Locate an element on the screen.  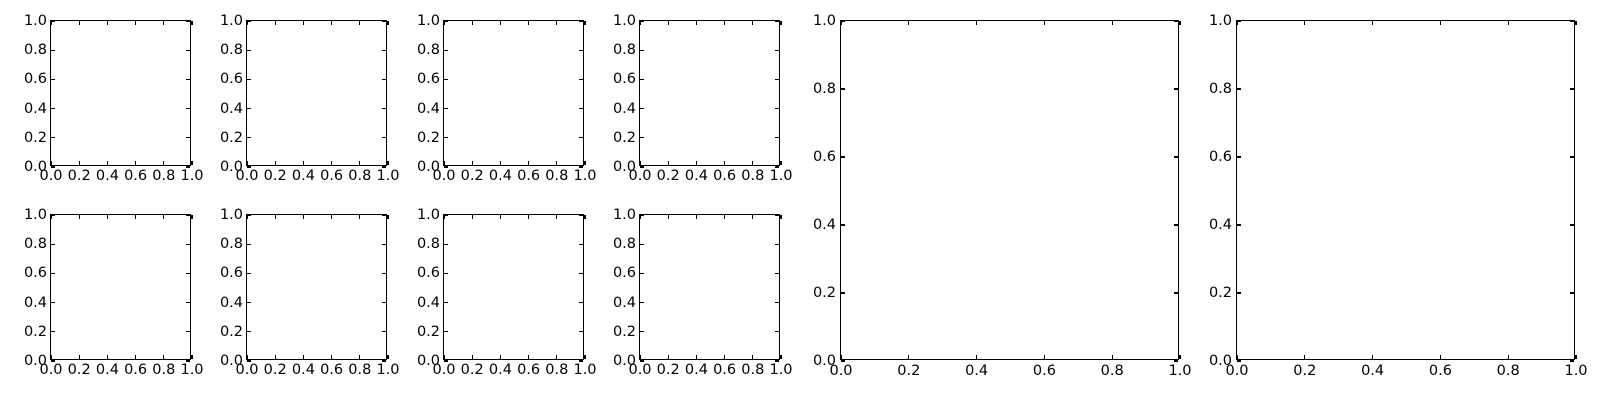
plot-axes-8: 0.0 0.2 0.4 0.6 0.8 1.0 0.0 0.2 0.4 0.6 0.8 1.0 is located at coordinates (703, 292).